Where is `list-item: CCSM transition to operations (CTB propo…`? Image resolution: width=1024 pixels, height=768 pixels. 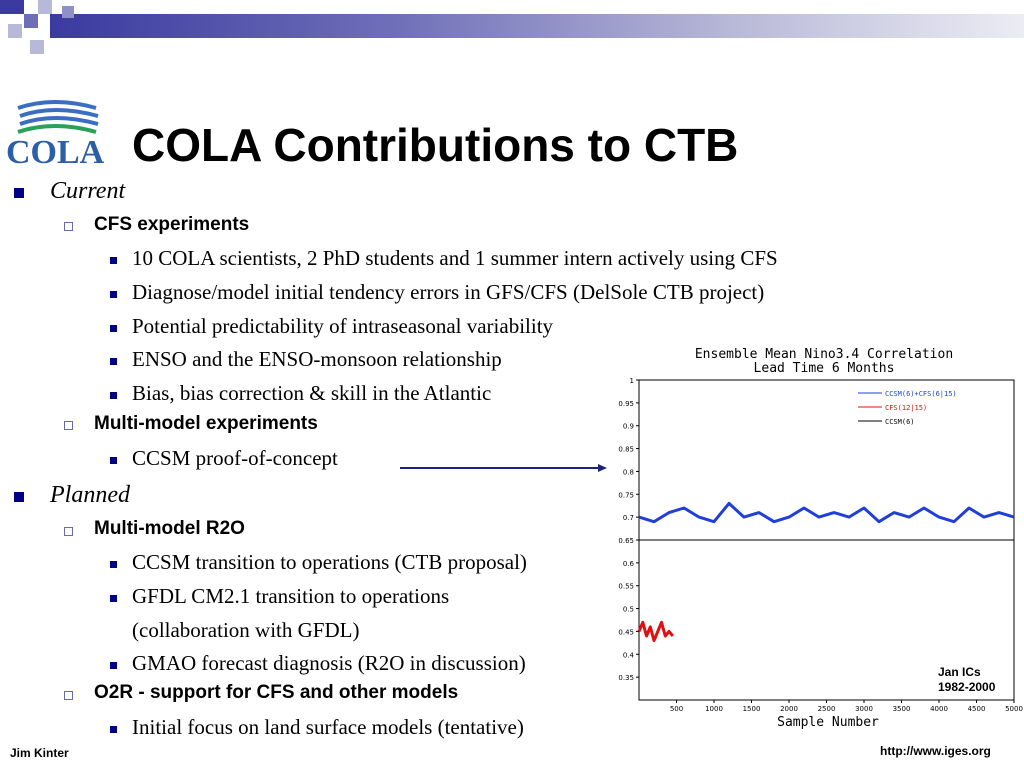 list-item: CCSM transition to operations (CTB propo… is located at coordinates (329, 562).